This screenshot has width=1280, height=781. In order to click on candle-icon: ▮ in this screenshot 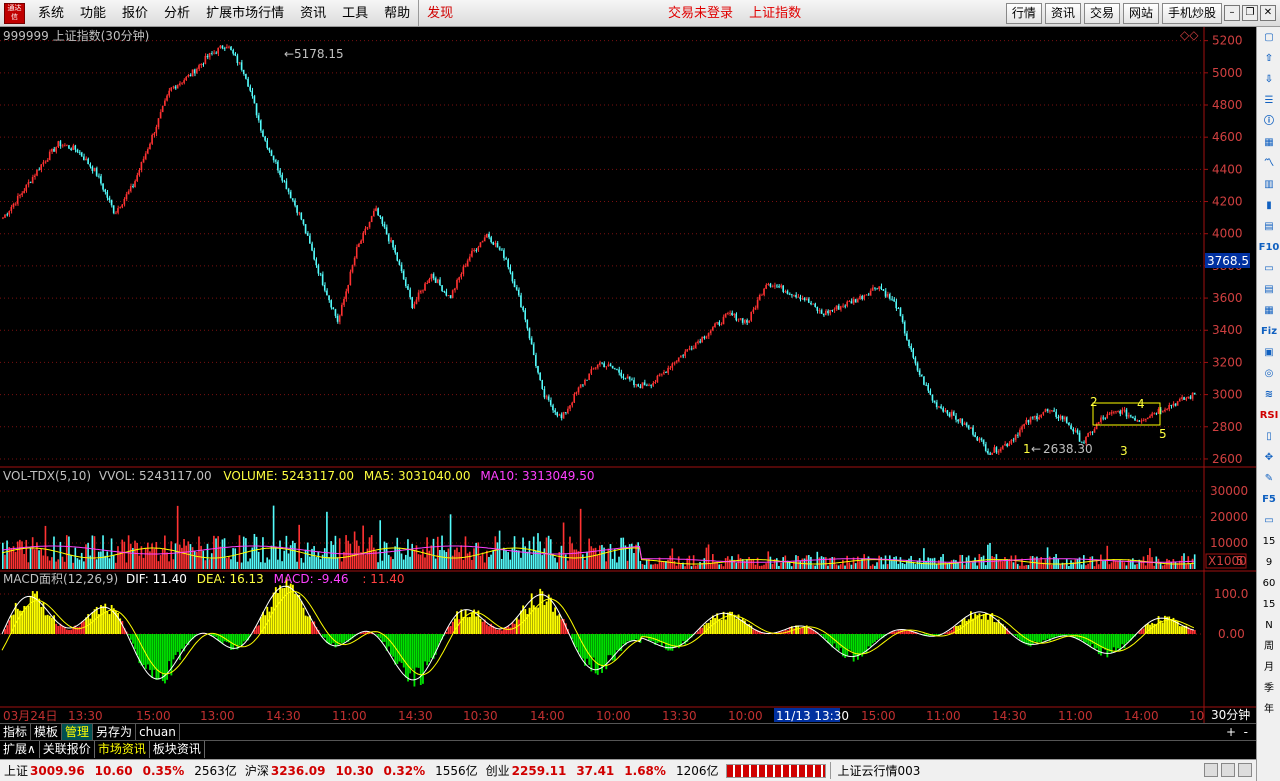, I will do `click(1269, 205)`.